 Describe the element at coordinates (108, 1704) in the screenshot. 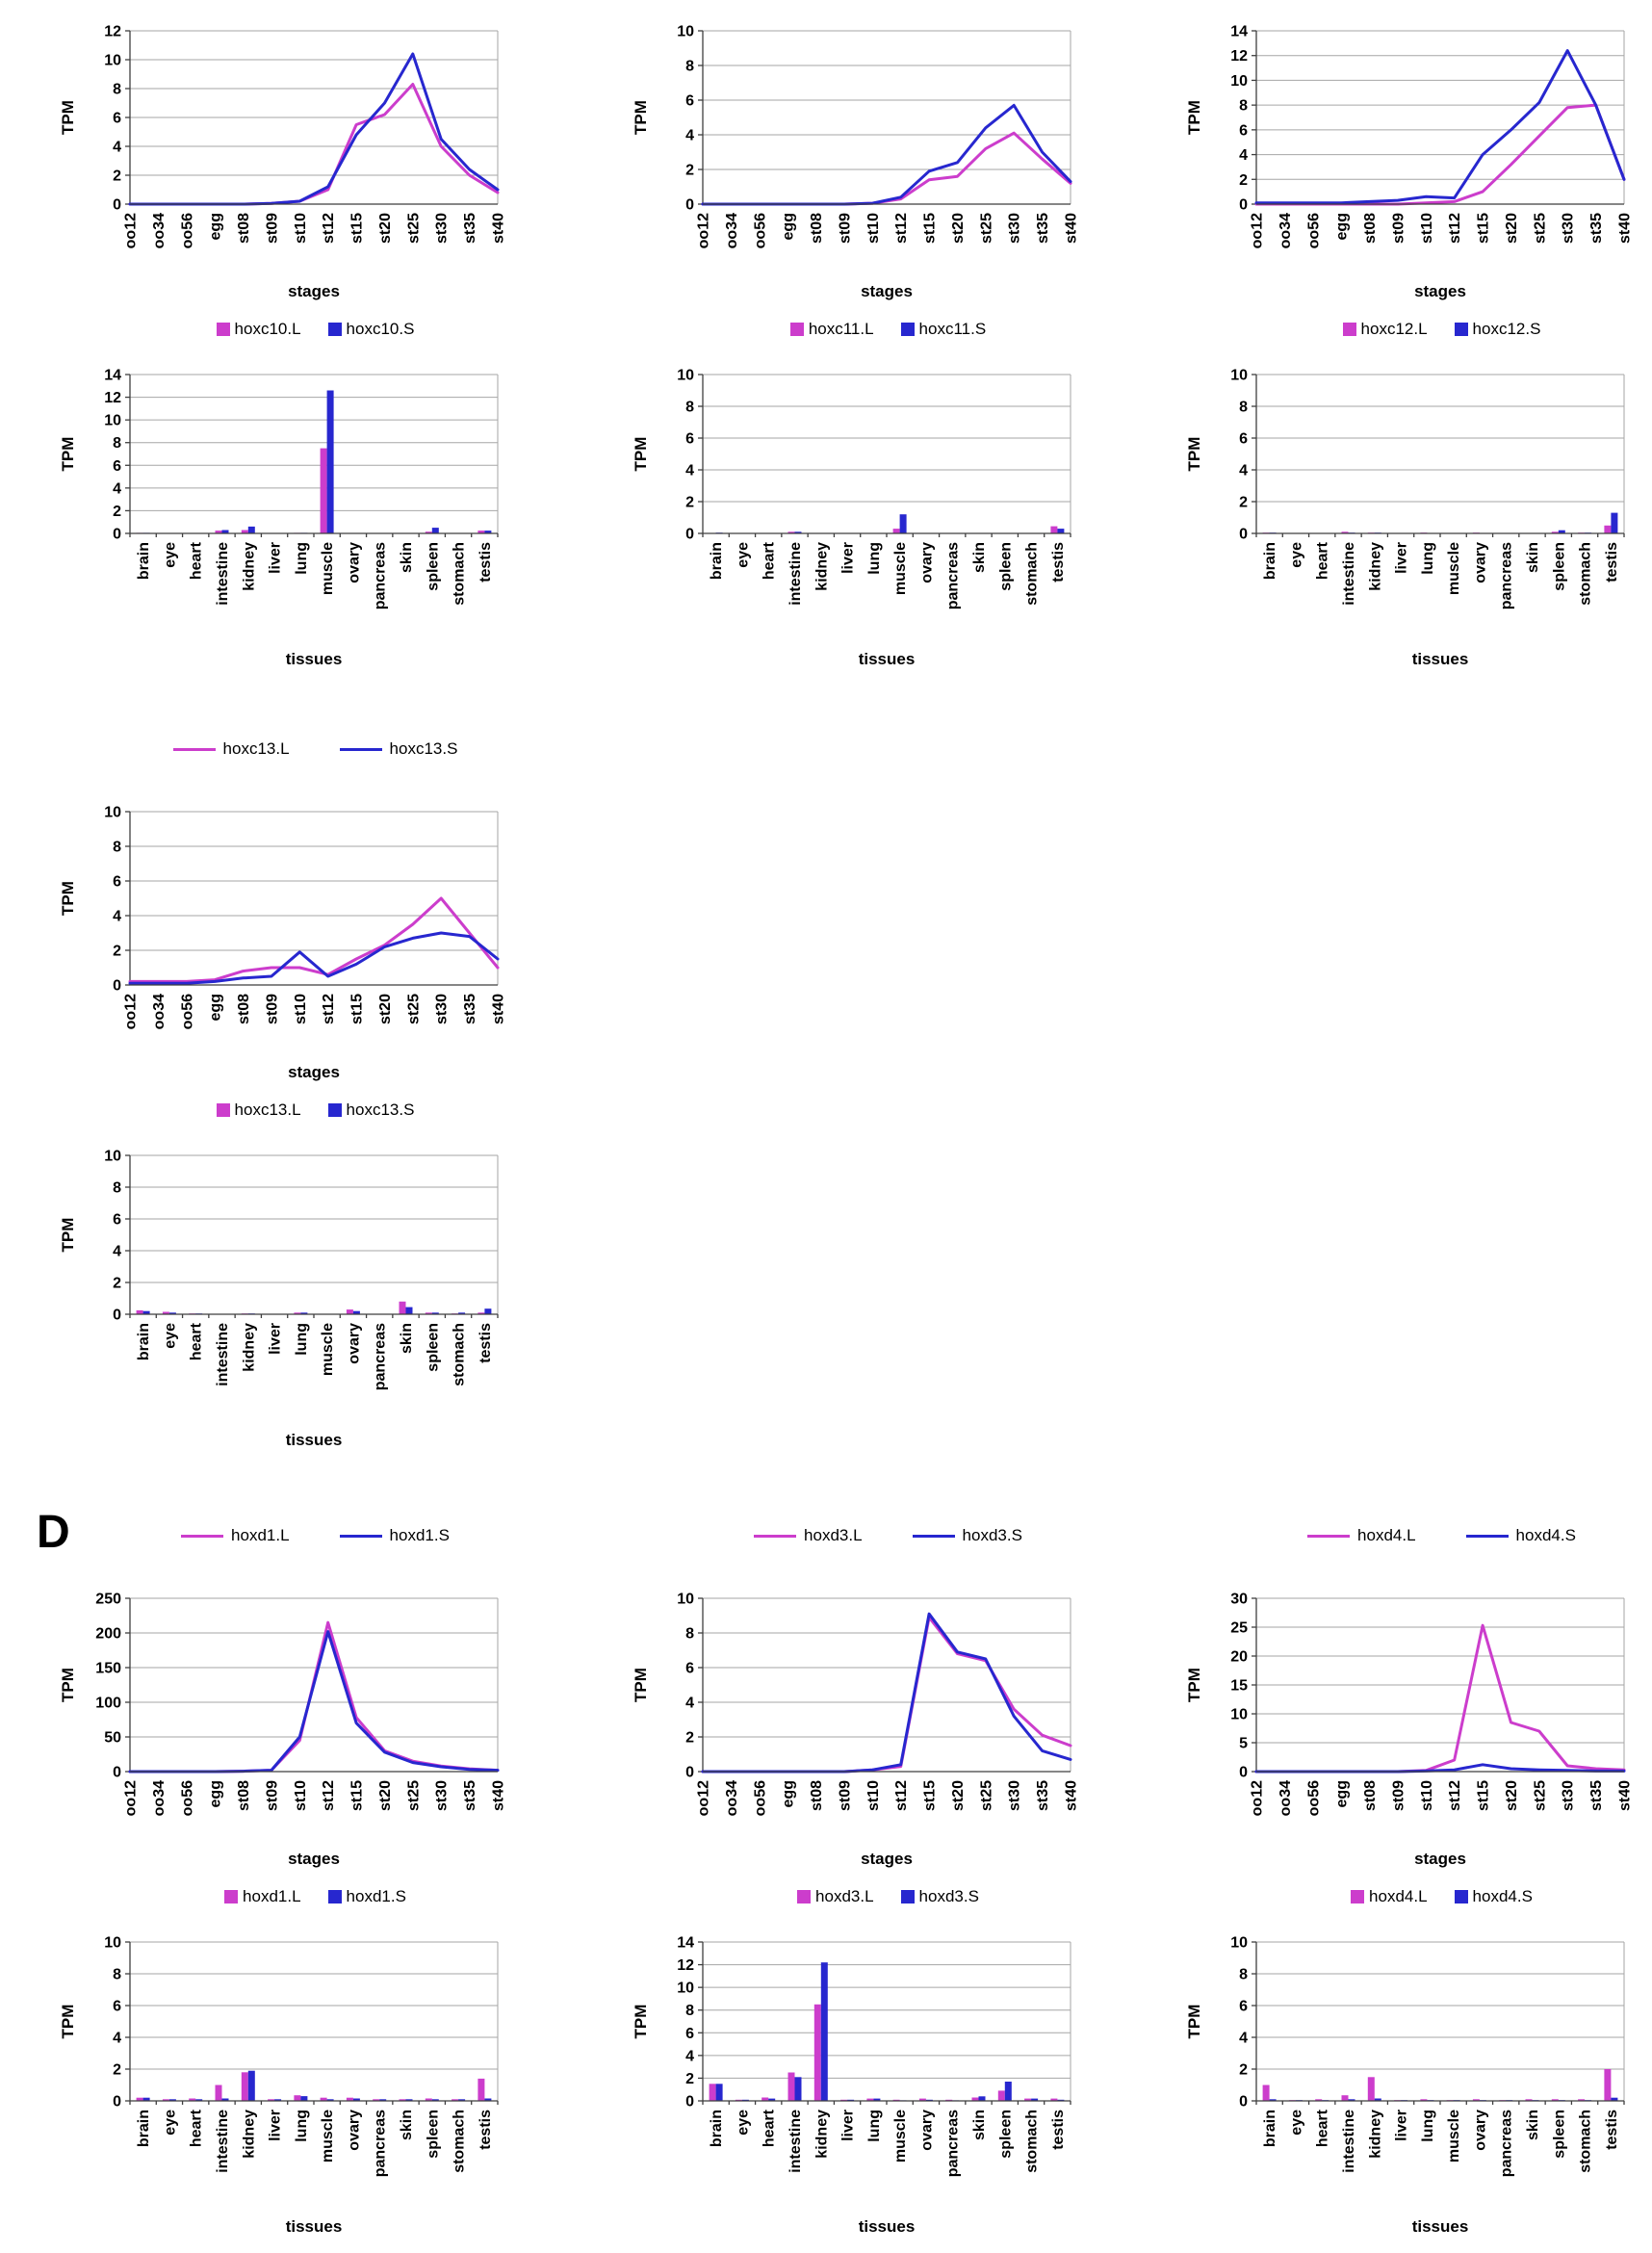

I see `svg-text: 100` at that location.